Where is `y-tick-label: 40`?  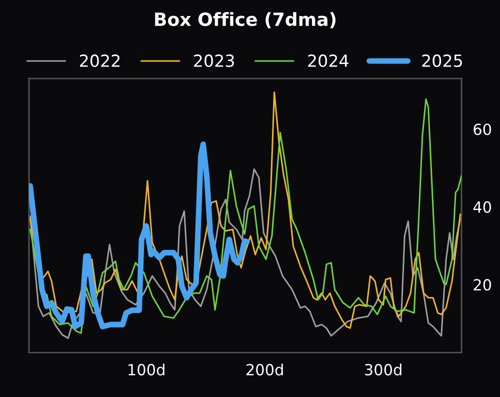
y-tick-label: 40 is located at coordinates (482, 207).